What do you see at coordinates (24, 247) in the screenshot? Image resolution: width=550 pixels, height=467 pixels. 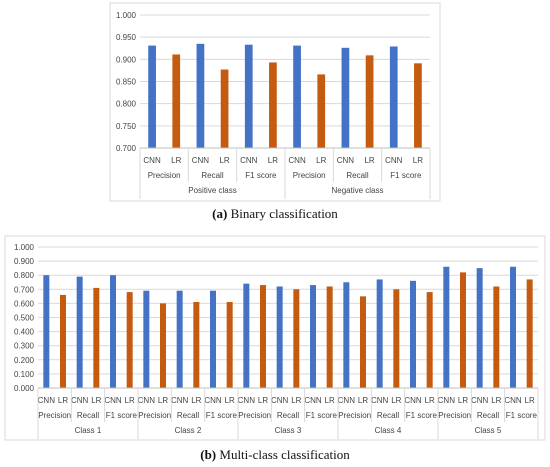 I see `chart-b-y-tick-label: 1.000` at bounding box center [24, 247].